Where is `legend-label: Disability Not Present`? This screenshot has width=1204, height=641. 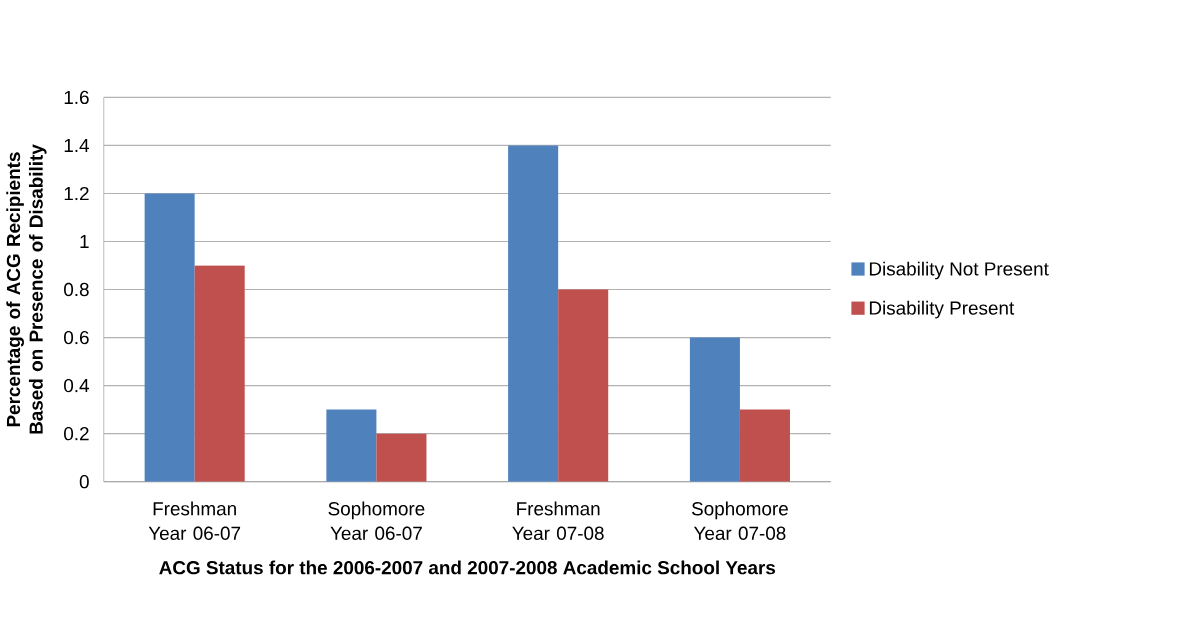
legend-label: Disability Not Present is located at coordinates (959, 270).